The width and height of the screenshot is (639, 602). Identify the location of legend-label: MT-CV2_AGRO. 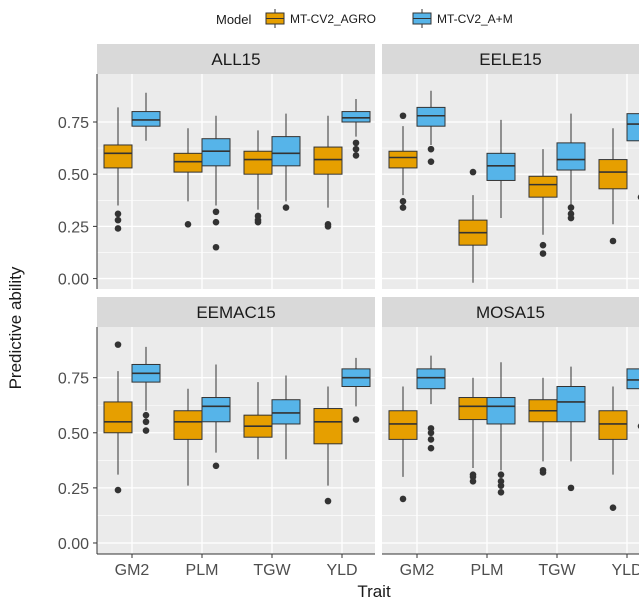
(333, 19).